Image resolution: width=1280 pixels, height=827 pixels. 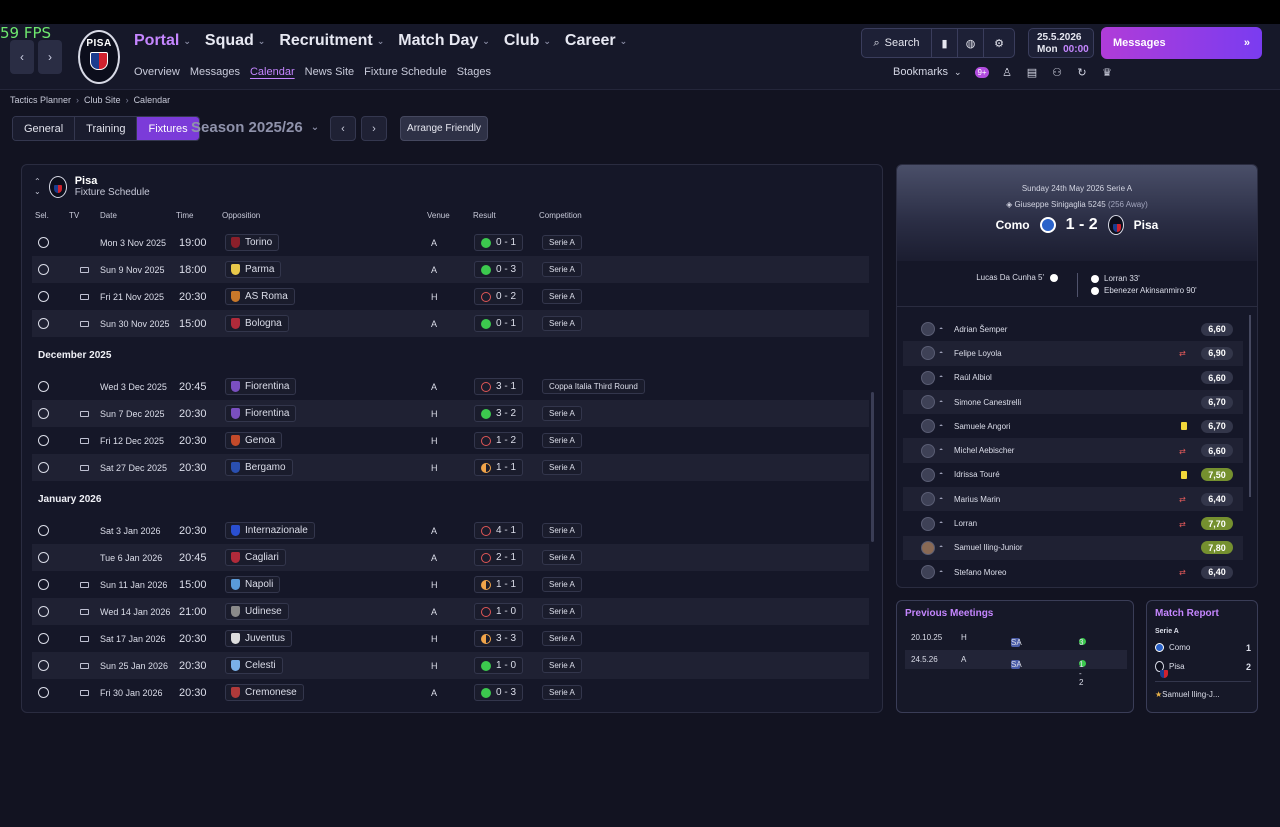 What do you see at coordinates (254, 440) in the screenshot?
I see `opposition-chip: Genoa` at bounding box center [254, 440].